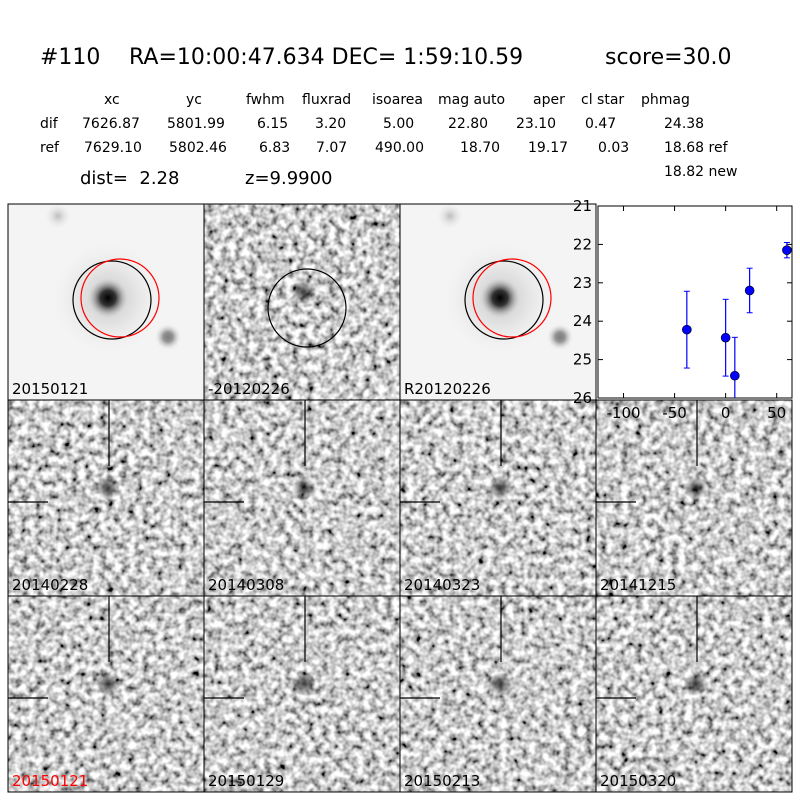  What do you see at coordinates (326, 100) in the screenshot?
I see `table-header: fluxrad` at bounding box center [326, 100].